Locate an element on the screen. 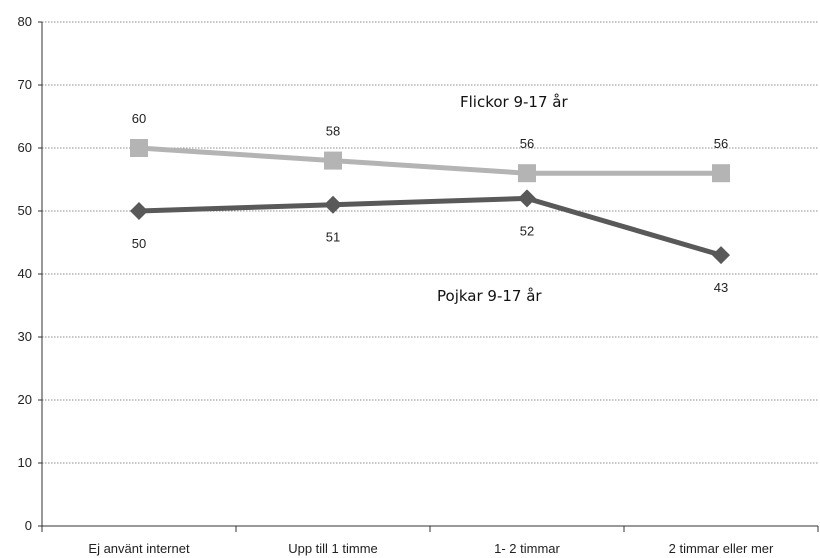  data-label: 43 is located at coordinates (721, 287).